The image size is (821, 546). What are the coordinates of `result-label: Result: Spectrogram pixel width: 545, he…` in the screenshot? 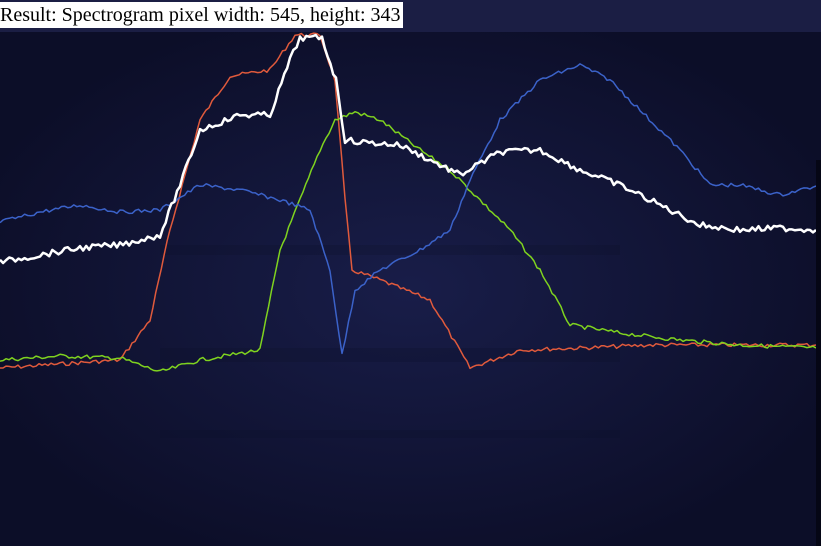 It's located at (201, 15).